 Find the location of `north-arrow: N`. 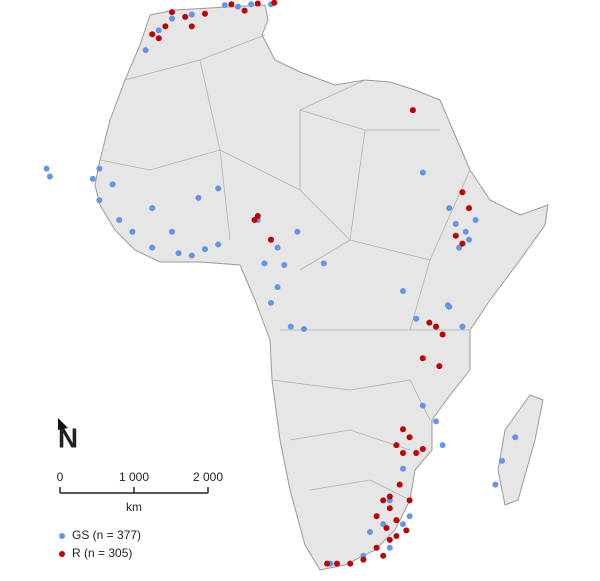

north-arrow: N is located at coordinates (68, 437).